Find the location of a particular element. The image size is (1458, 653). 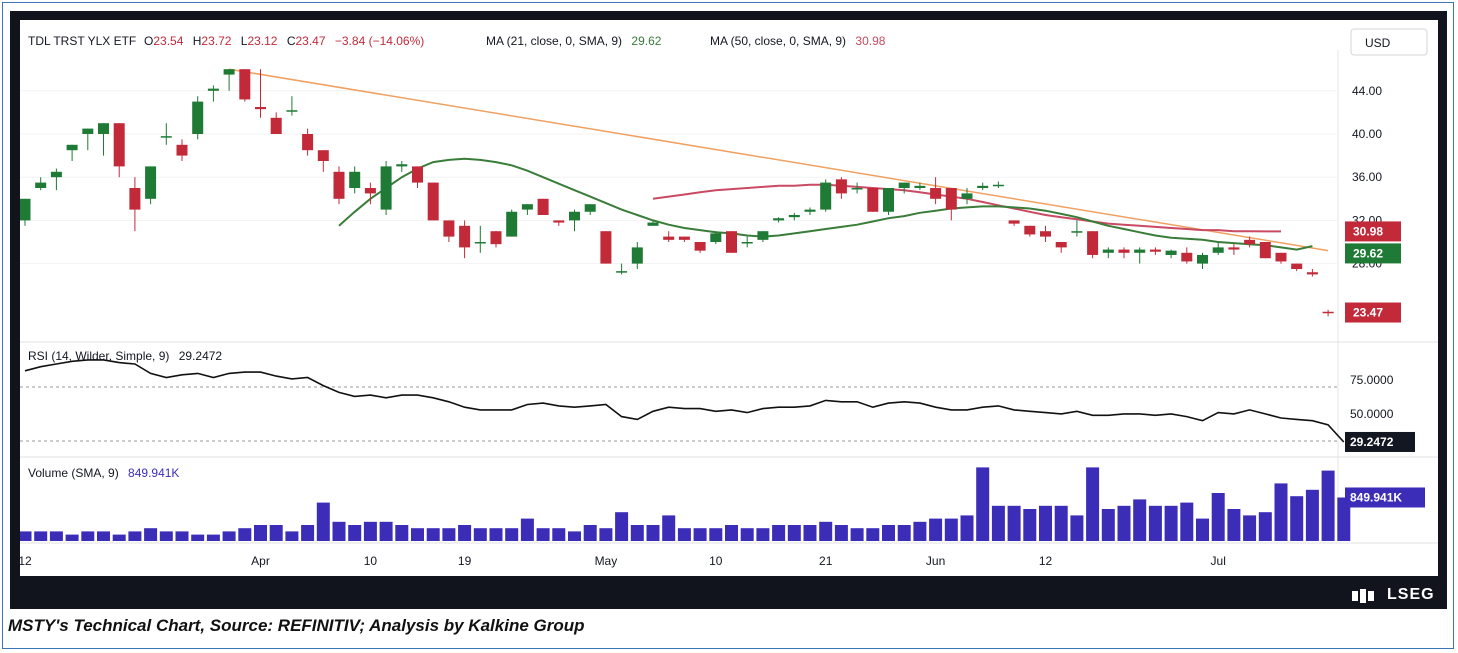

rsi-value: 29.2472 is located at coordinates (201, 356).